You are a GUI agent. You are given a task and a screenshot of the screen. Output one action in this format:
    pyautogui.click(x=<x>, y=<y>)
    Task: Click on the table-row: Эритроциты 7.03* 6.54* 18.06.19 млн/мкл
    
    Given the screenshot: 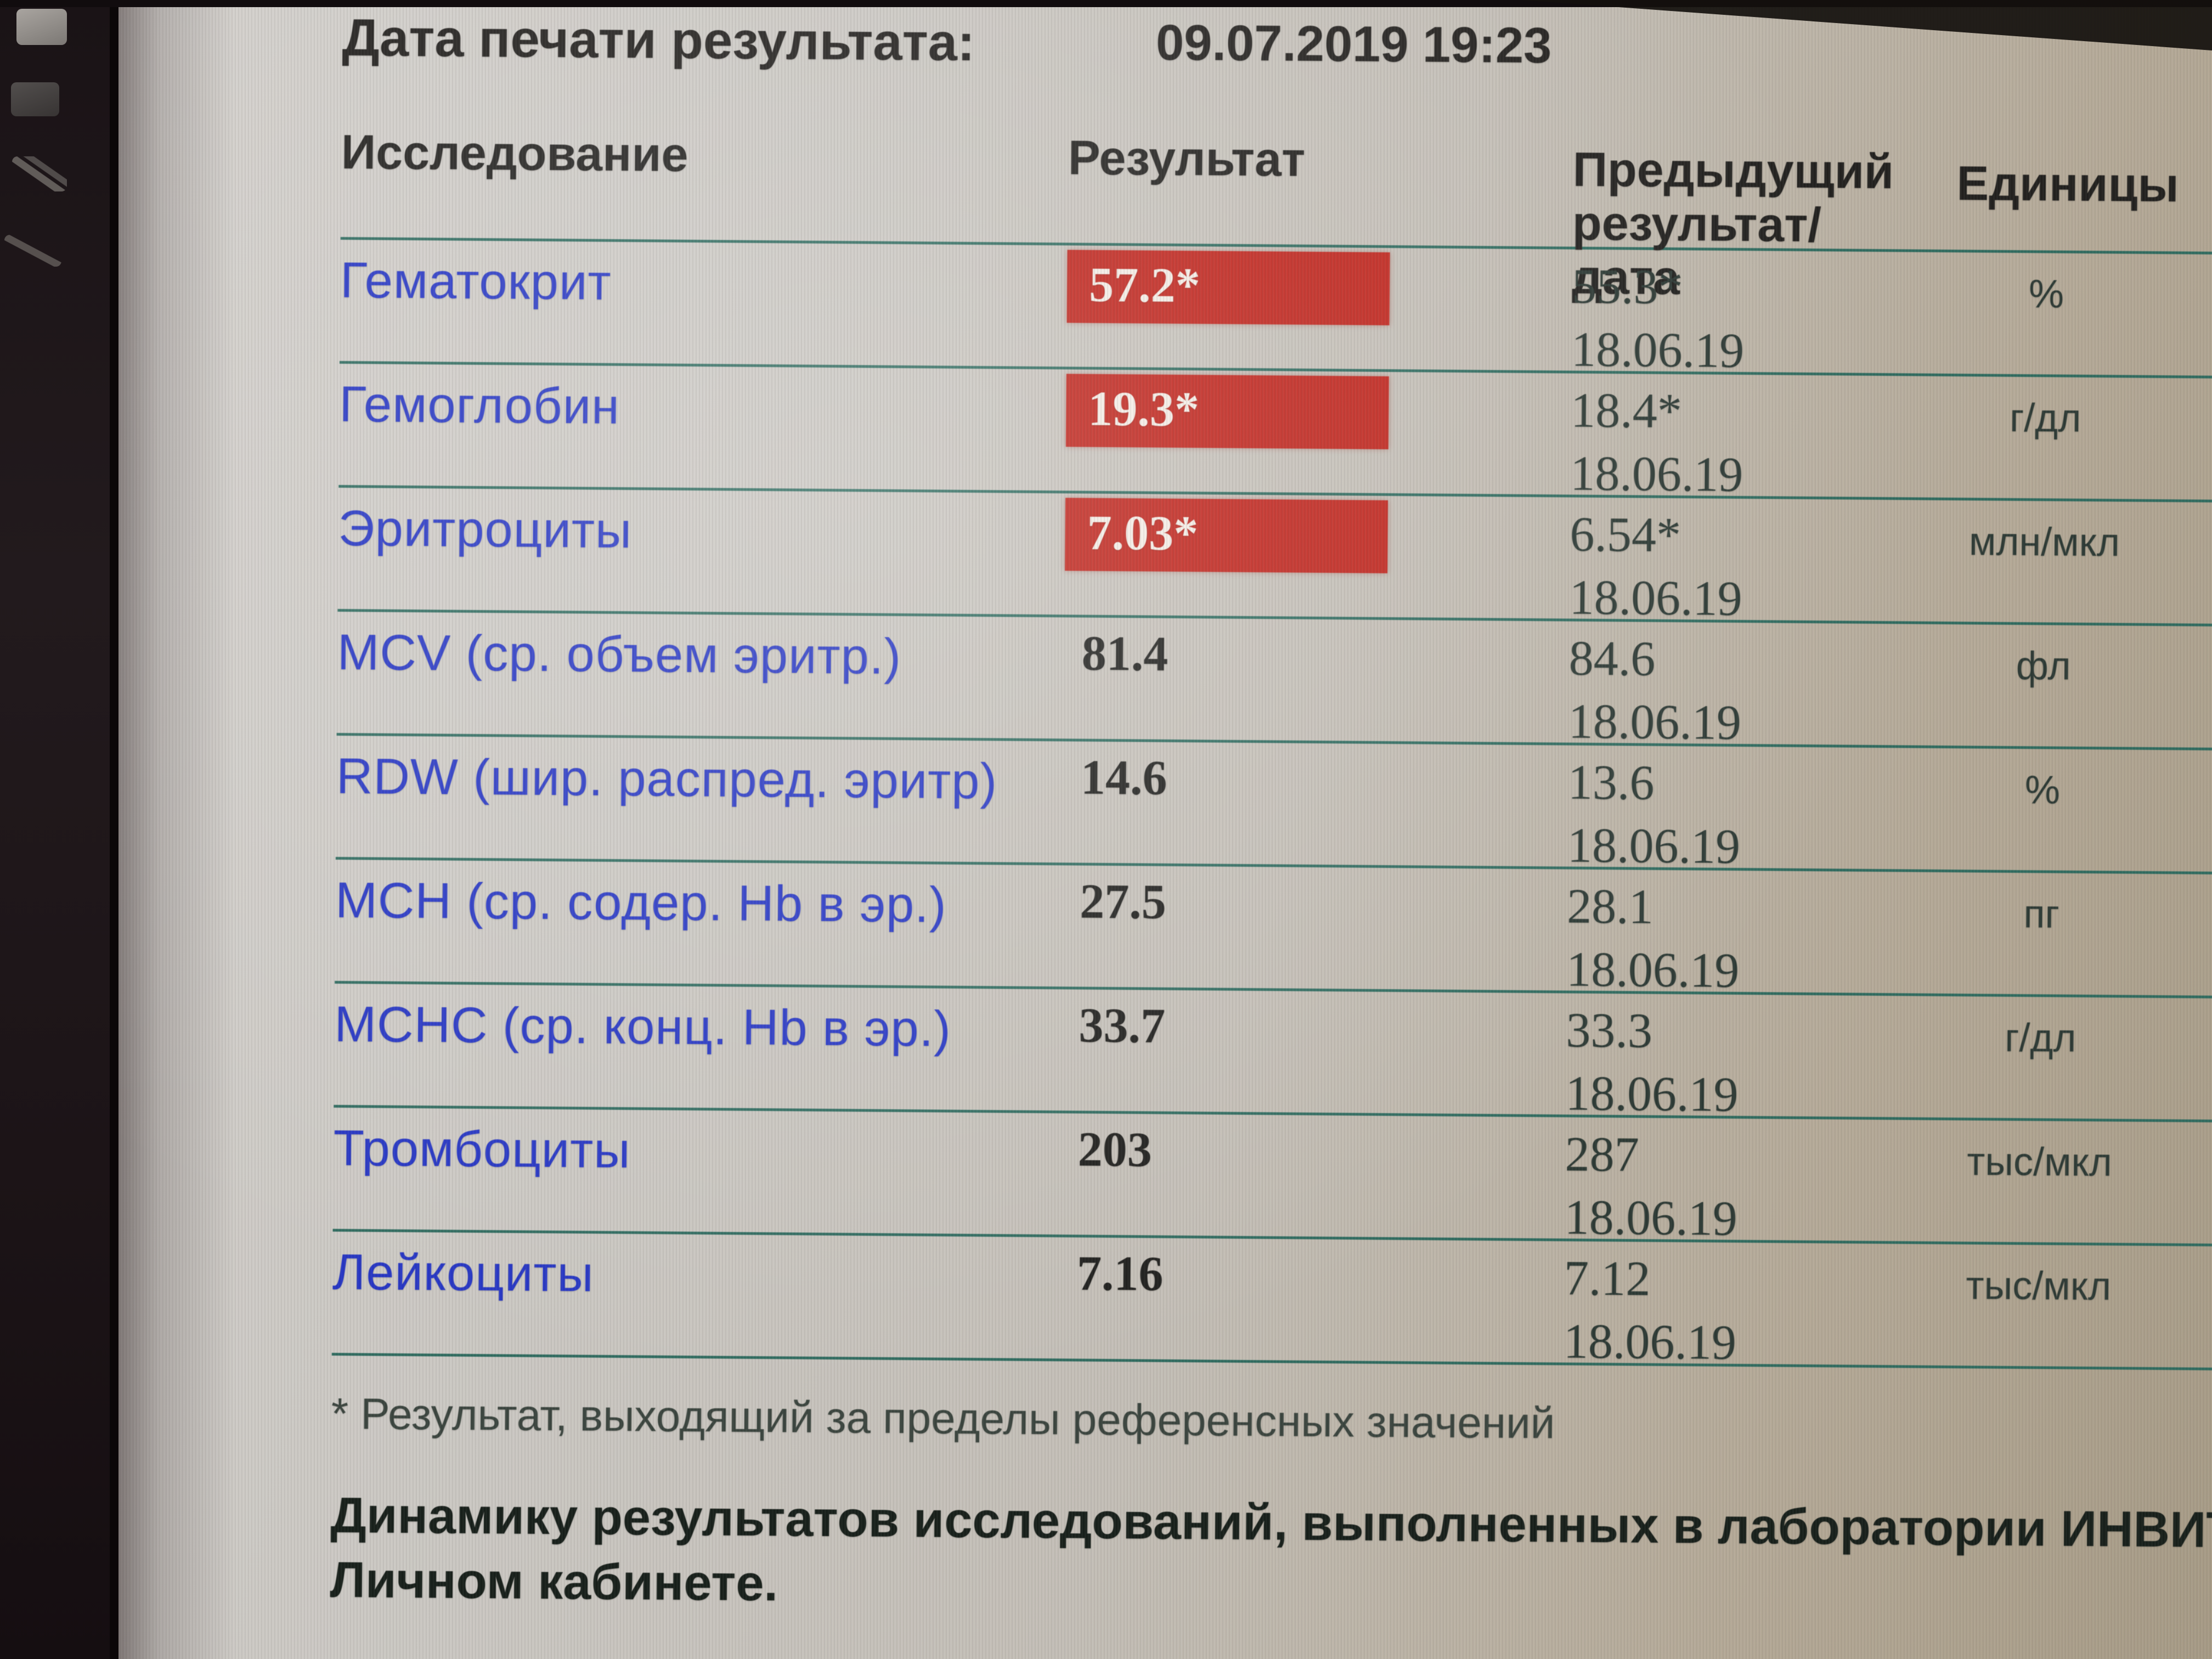 What is the action you would take?
    pyautogui.click(x=1274, y=557)
    